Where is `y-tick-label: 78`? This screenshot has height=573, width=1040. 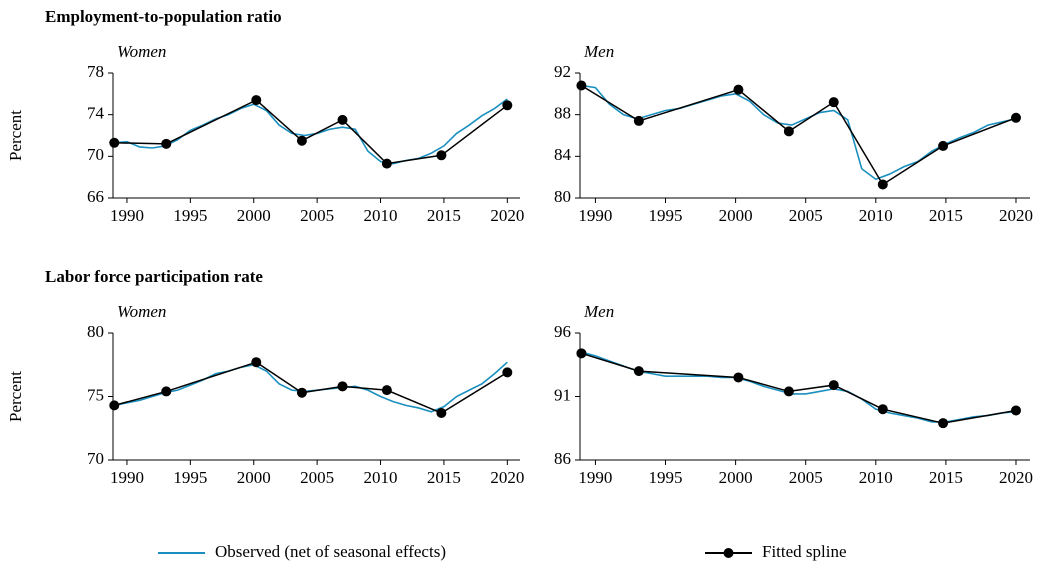 y-tick-label: 78 is located at coordinates (95, 71).